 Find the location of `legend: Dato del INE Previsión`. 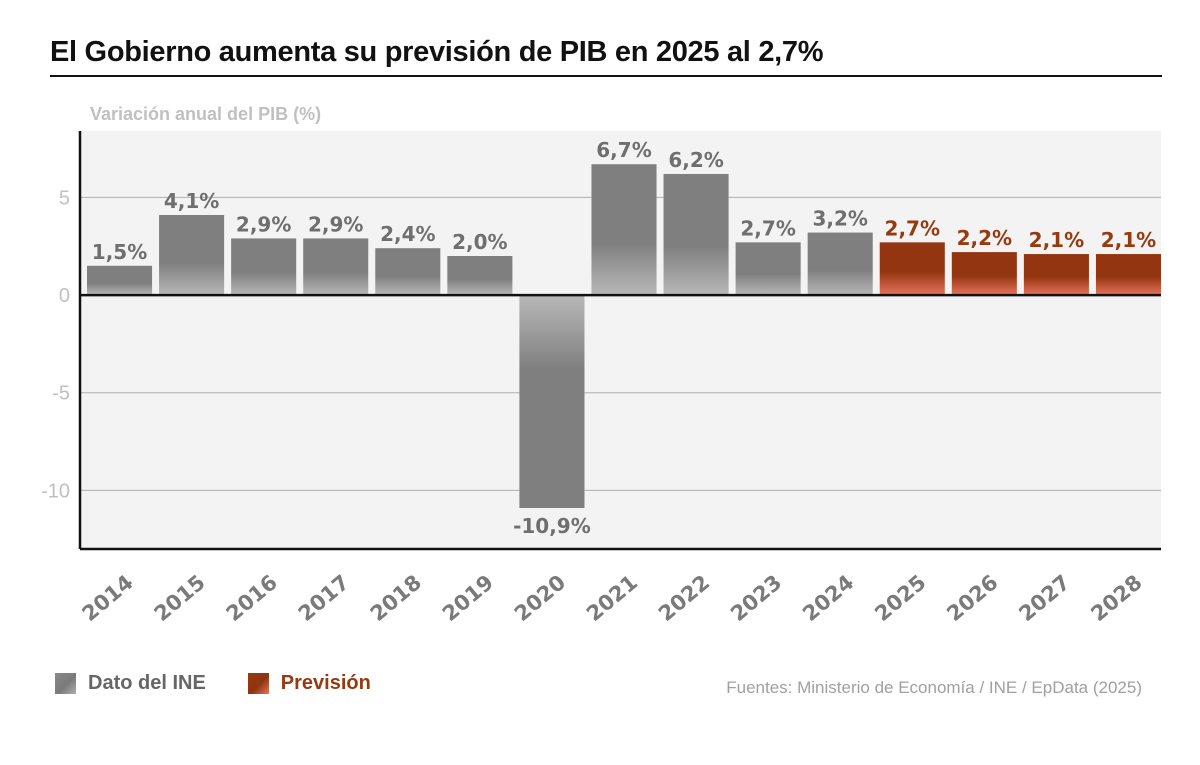

legend: Dato del INE Previsión is located at coordinates (234, 683).